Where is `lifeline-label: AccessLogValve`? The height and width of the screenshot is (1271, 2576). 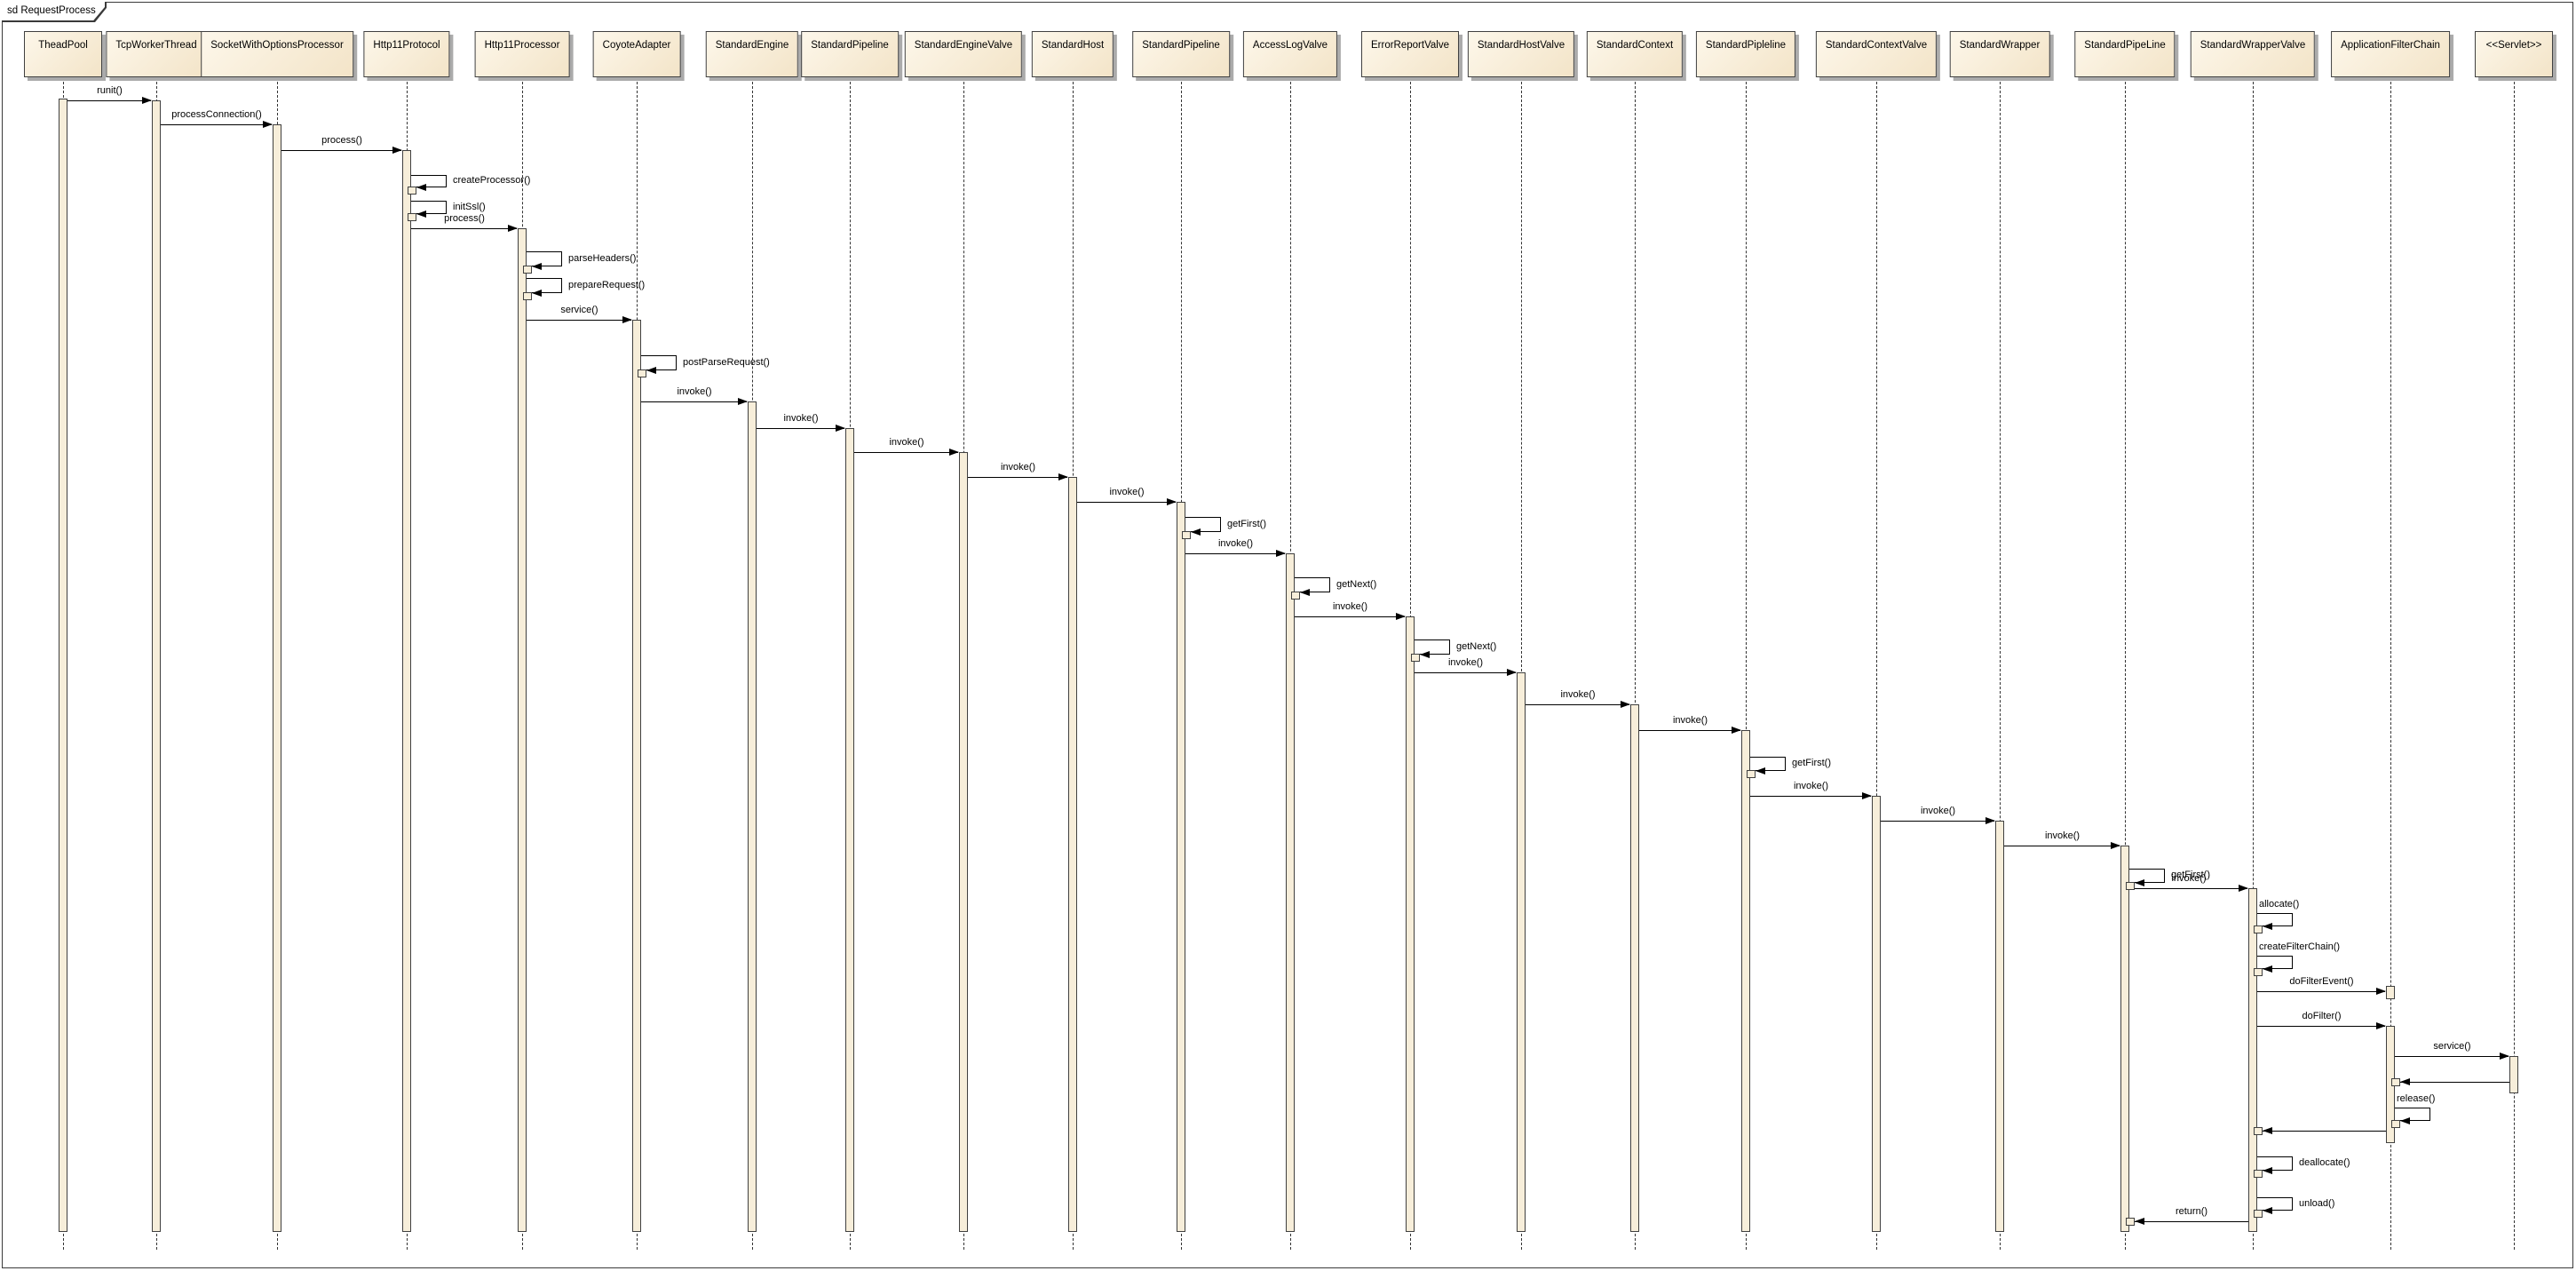 lifeline-label: AccessLogValve is located at coordinates (1290, 46).